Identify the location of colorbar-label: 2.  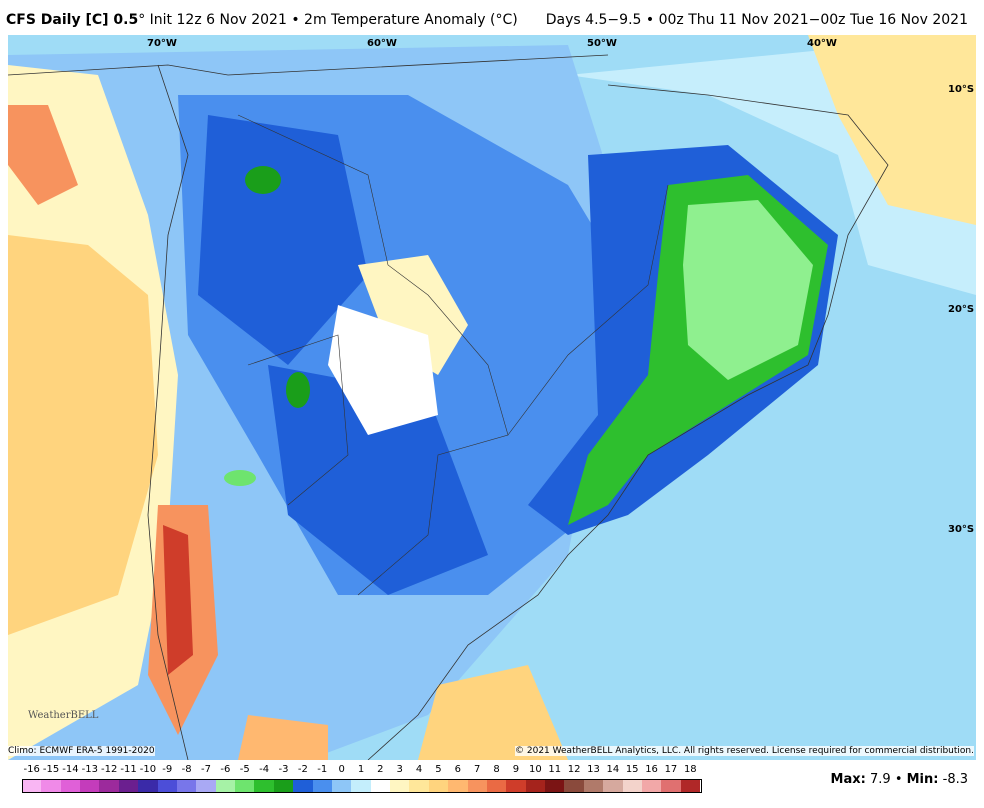
(380, 769).